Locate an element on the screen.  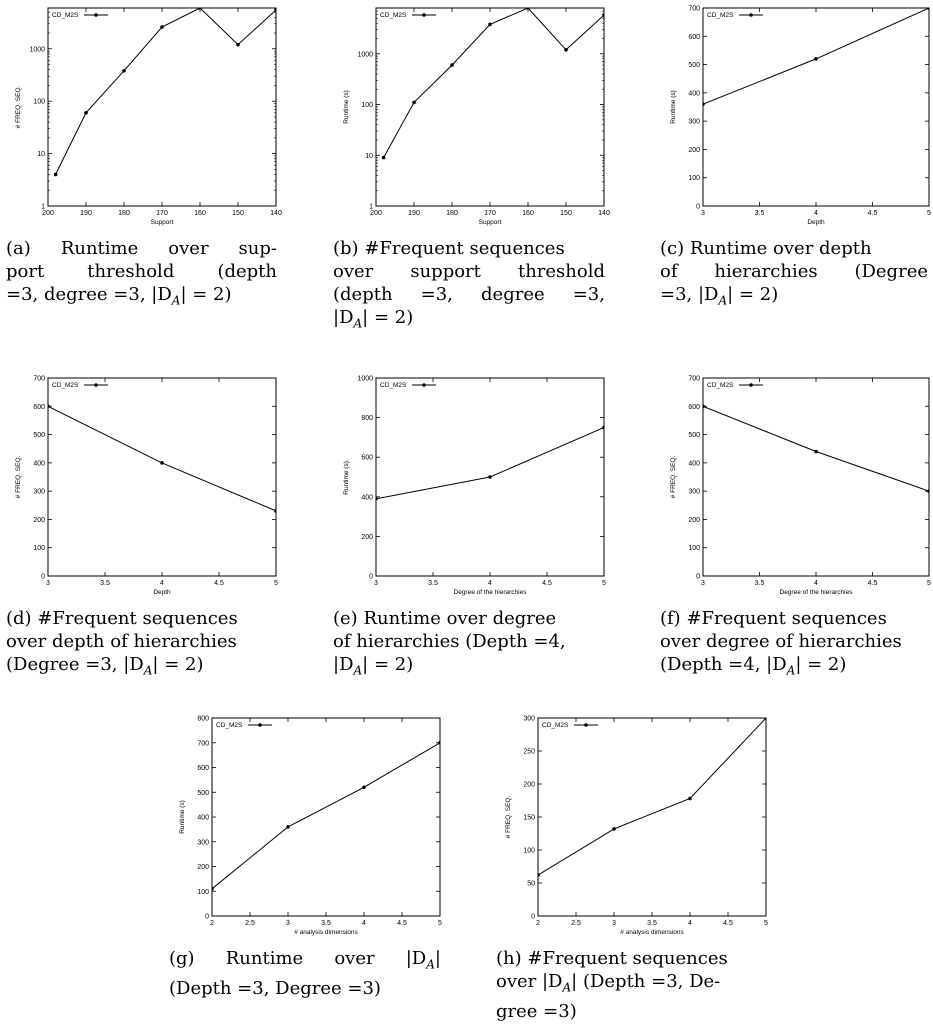
caption-line: Runtime over |D is located at coordinates (326, 958).